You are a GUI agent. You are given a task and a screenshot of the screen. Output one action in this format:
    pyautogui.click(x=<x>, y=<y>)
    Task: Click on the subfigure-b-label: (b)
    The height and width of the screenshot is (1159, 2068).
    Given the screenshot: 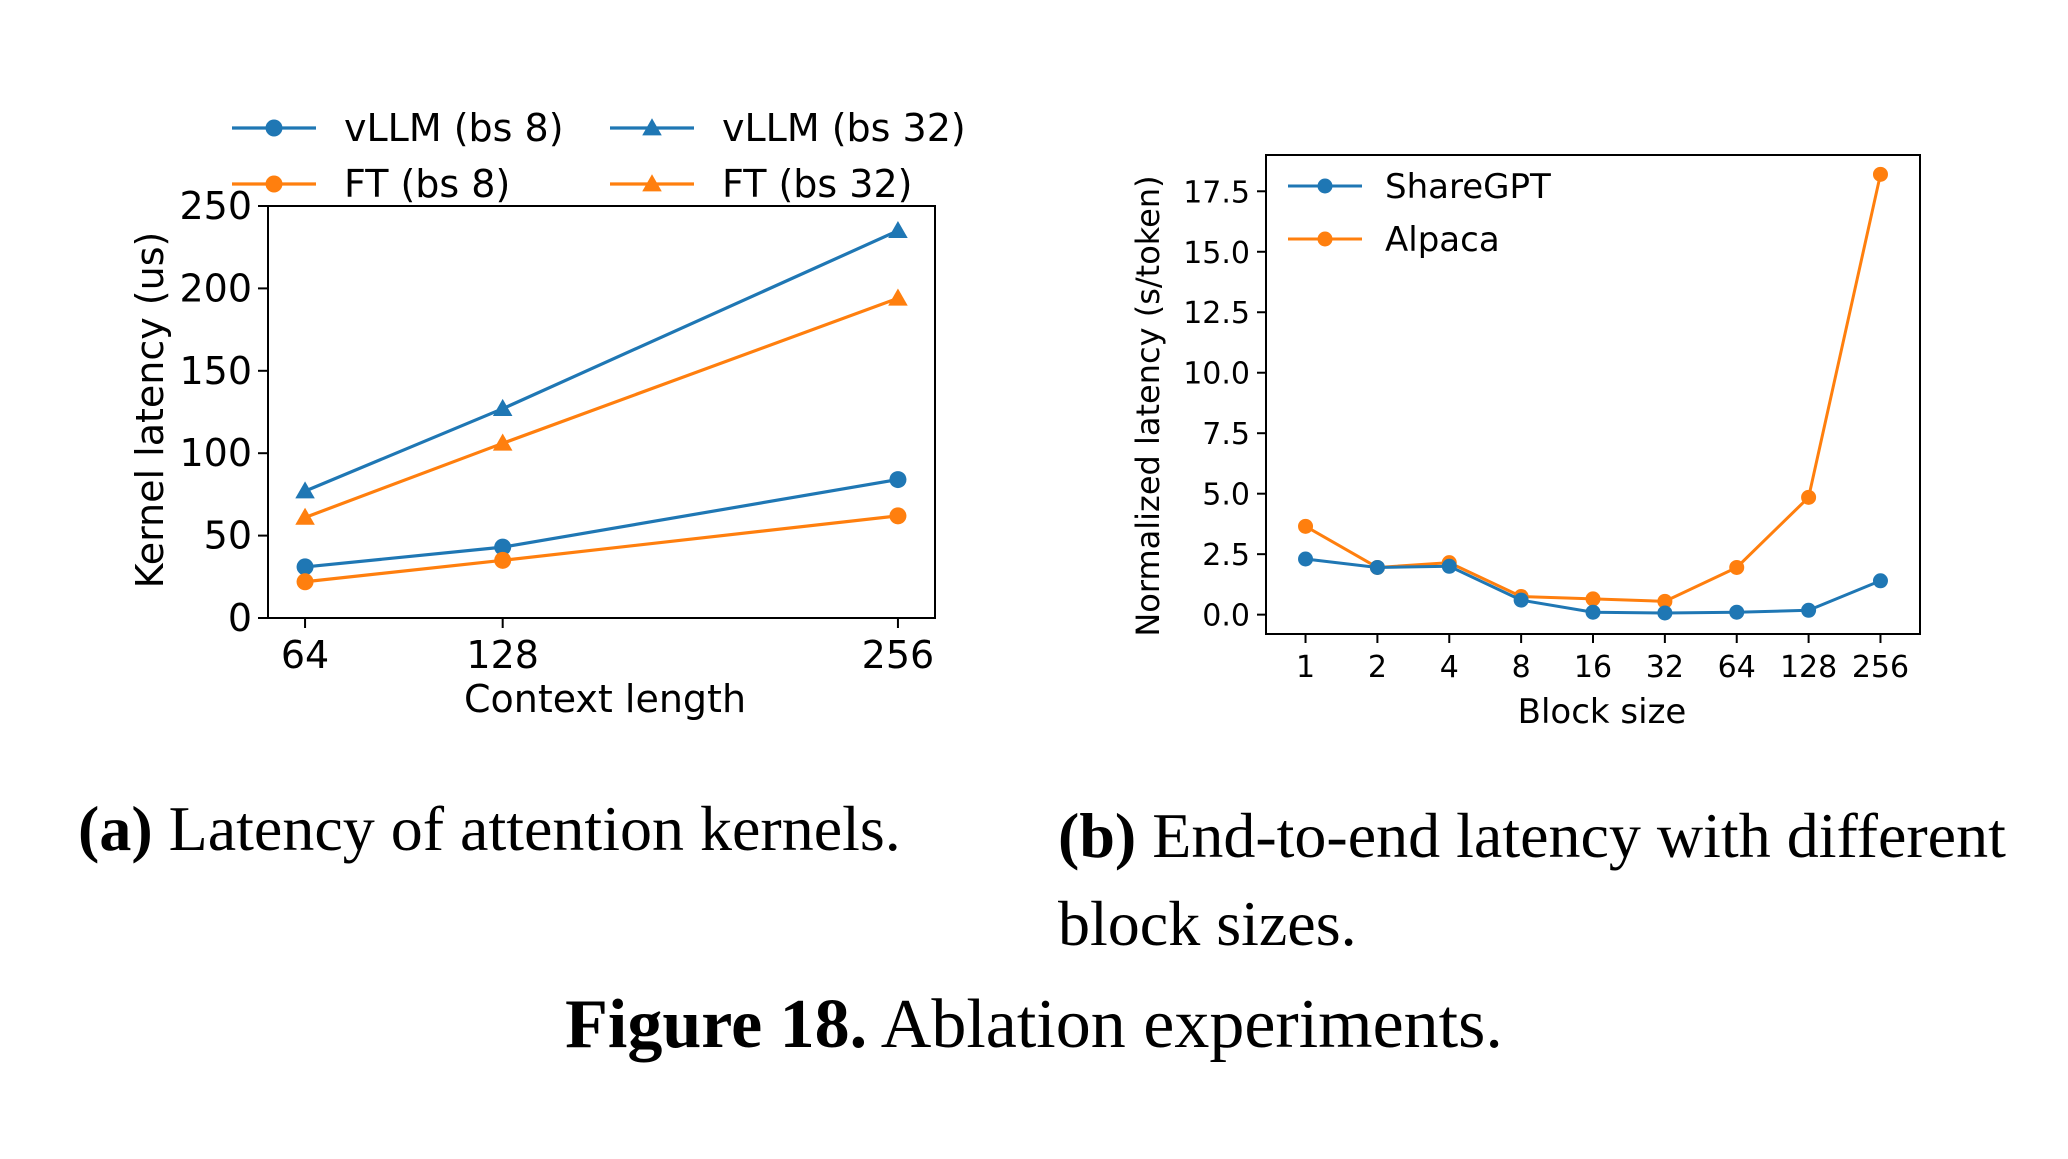 What is the action you would take?
    pyautogui.click(x=1097, y=835)
    